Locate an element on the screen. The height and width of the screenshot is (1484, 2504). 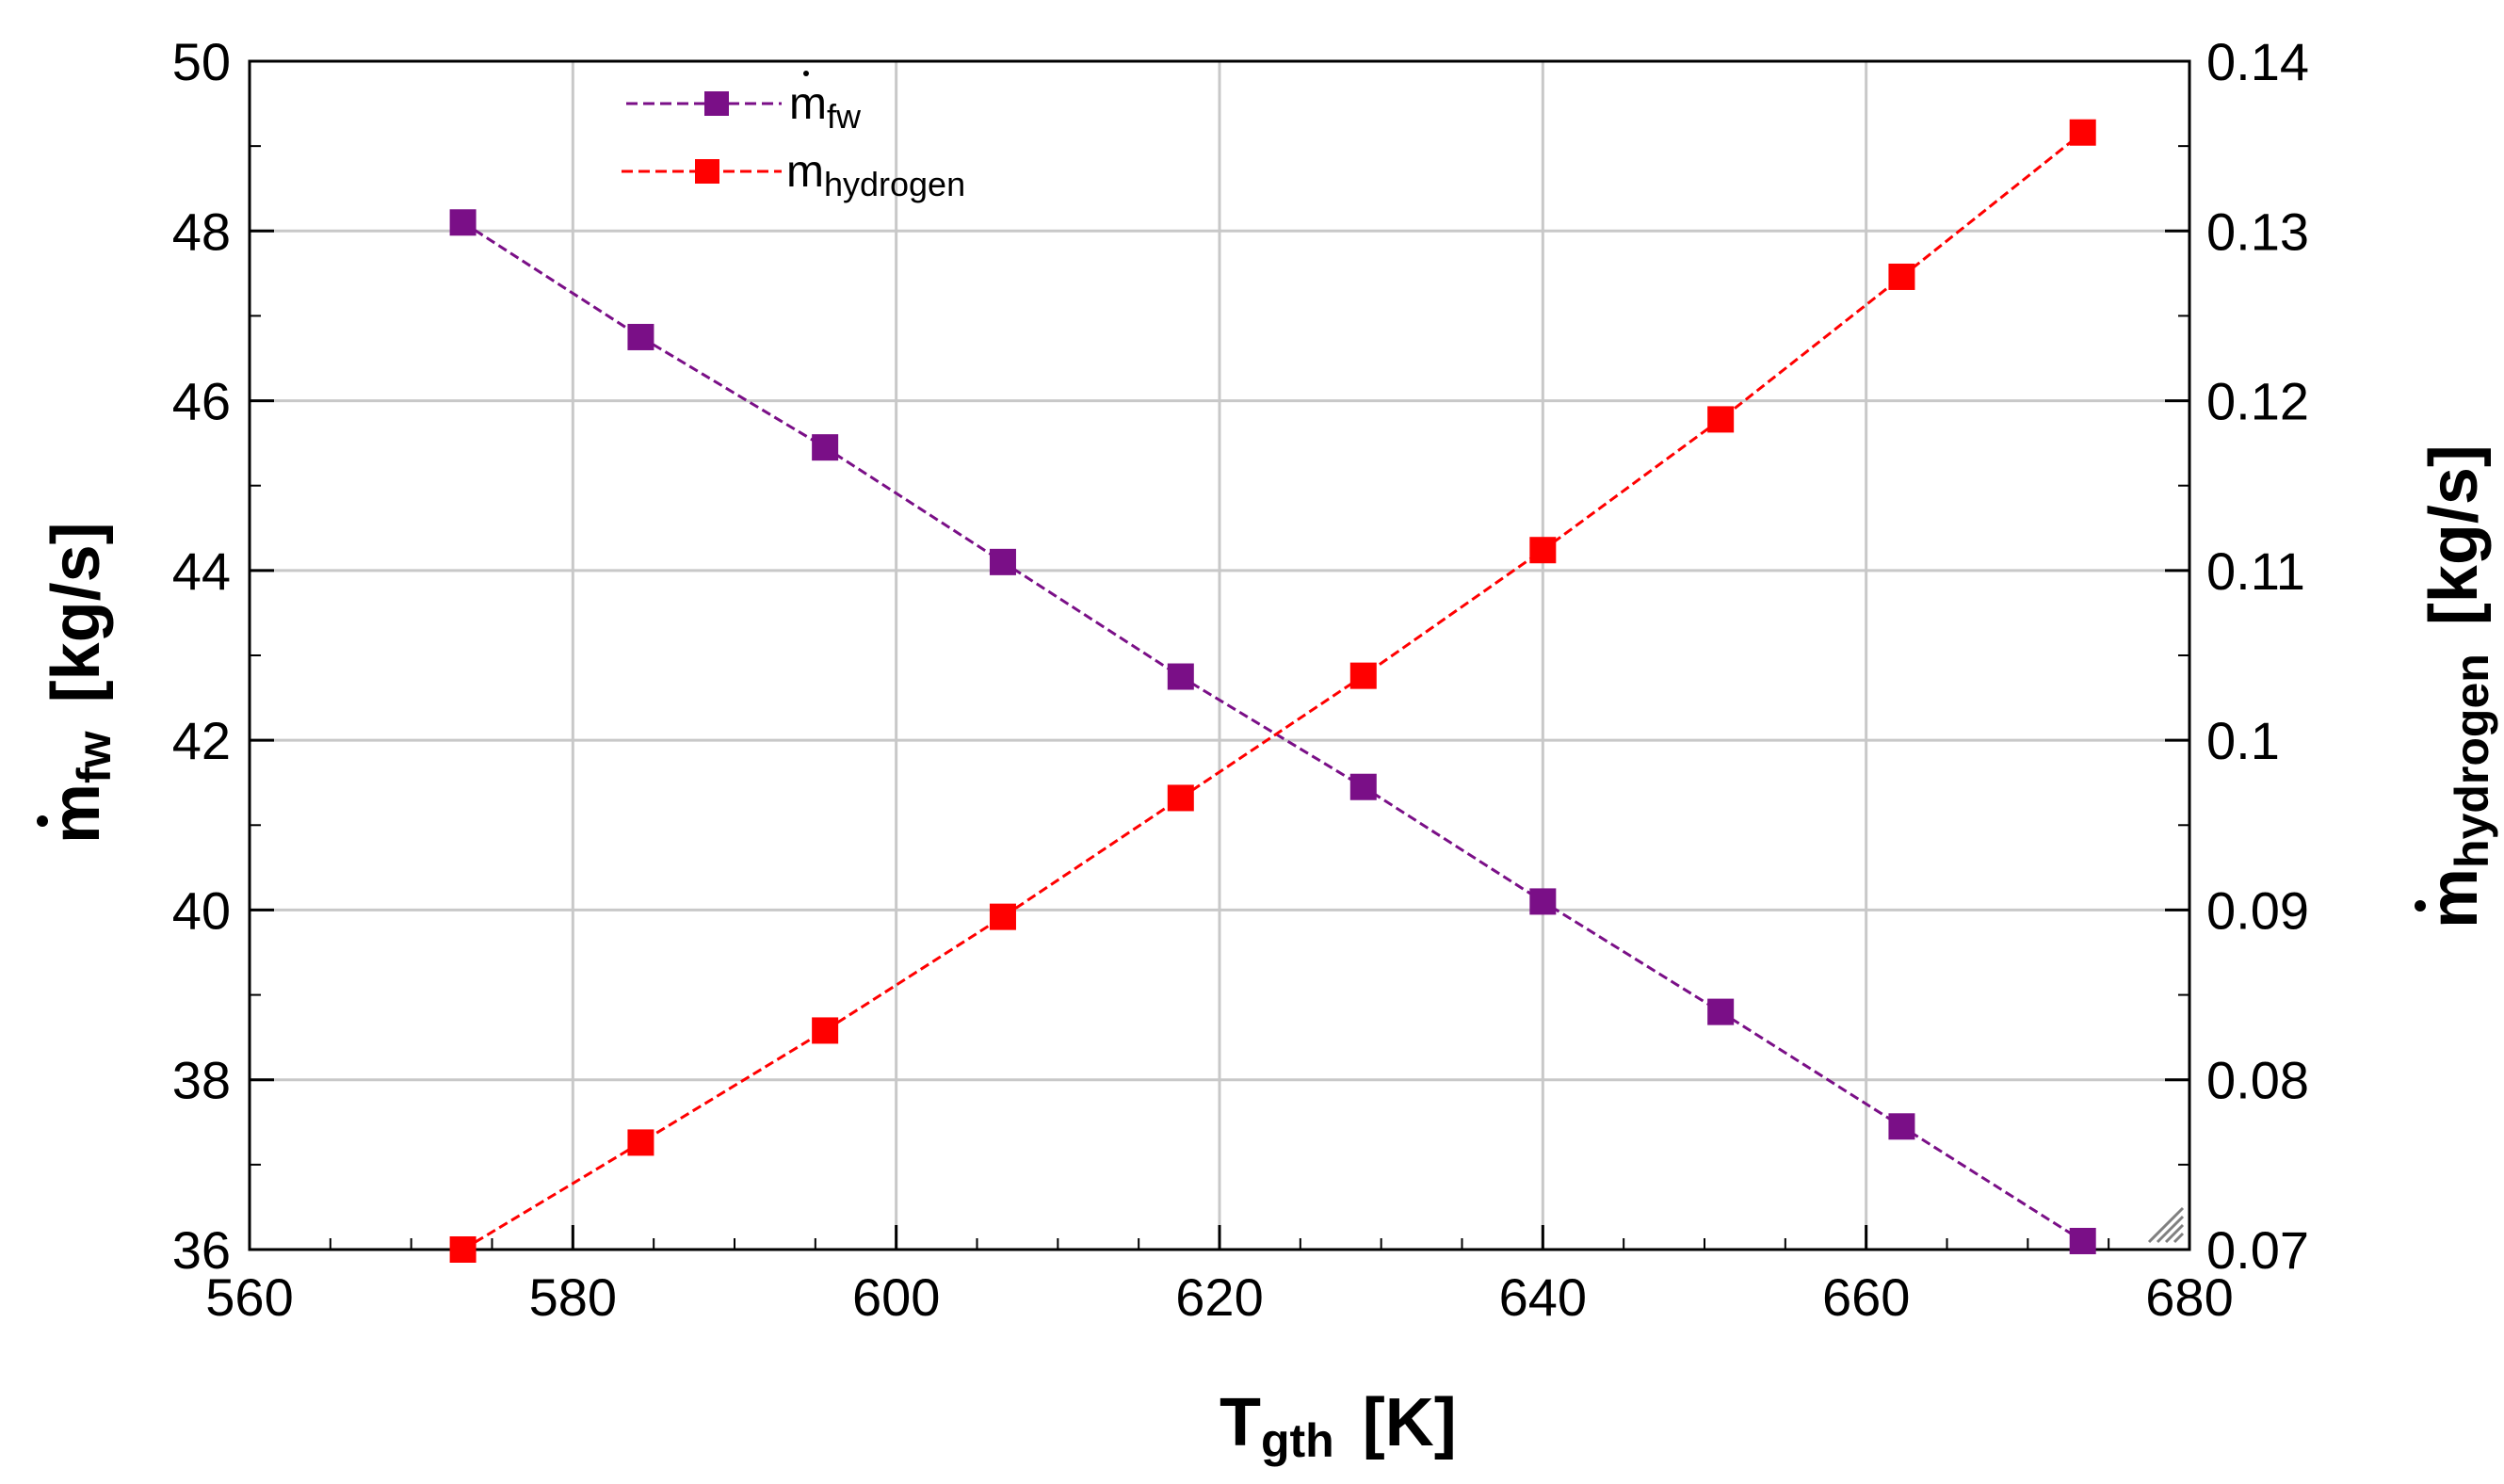
legend-label-m-fw: mfw is located at coordinates (825, 108).